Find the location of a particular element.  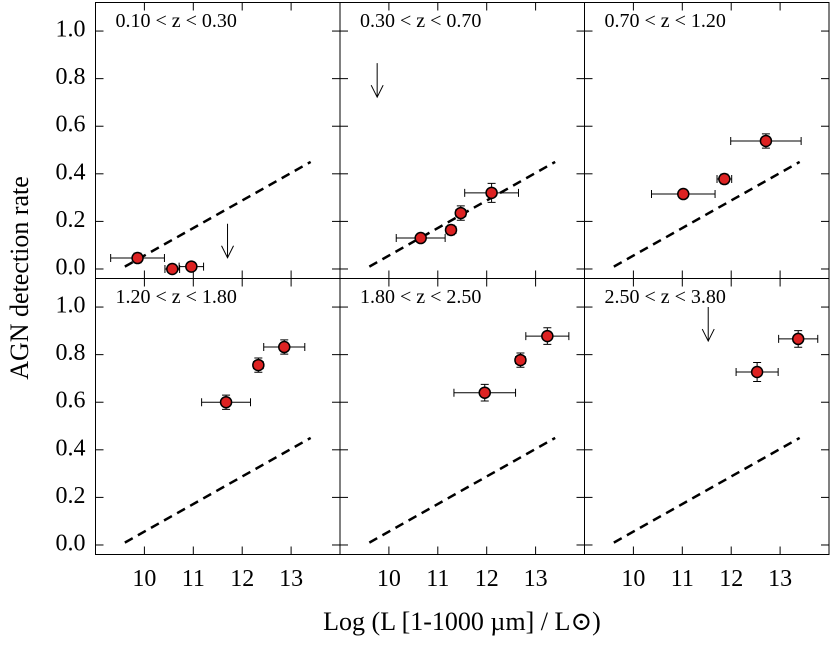

panel-title: 2.50 < z < 3.80 is located at coordinates (665, 297).